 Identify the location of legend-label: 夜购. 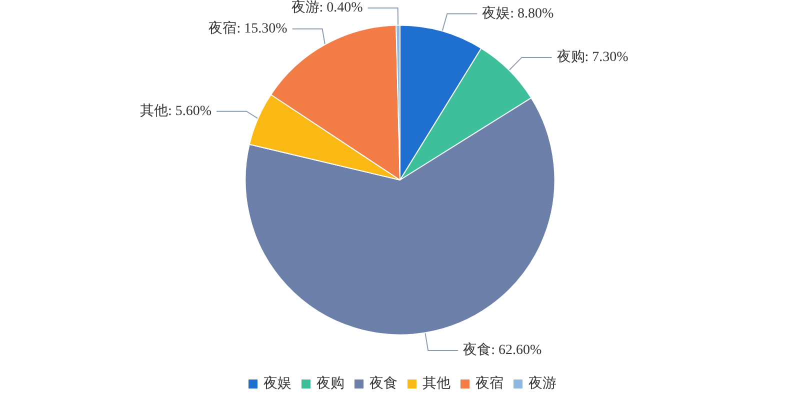
(330, 384).